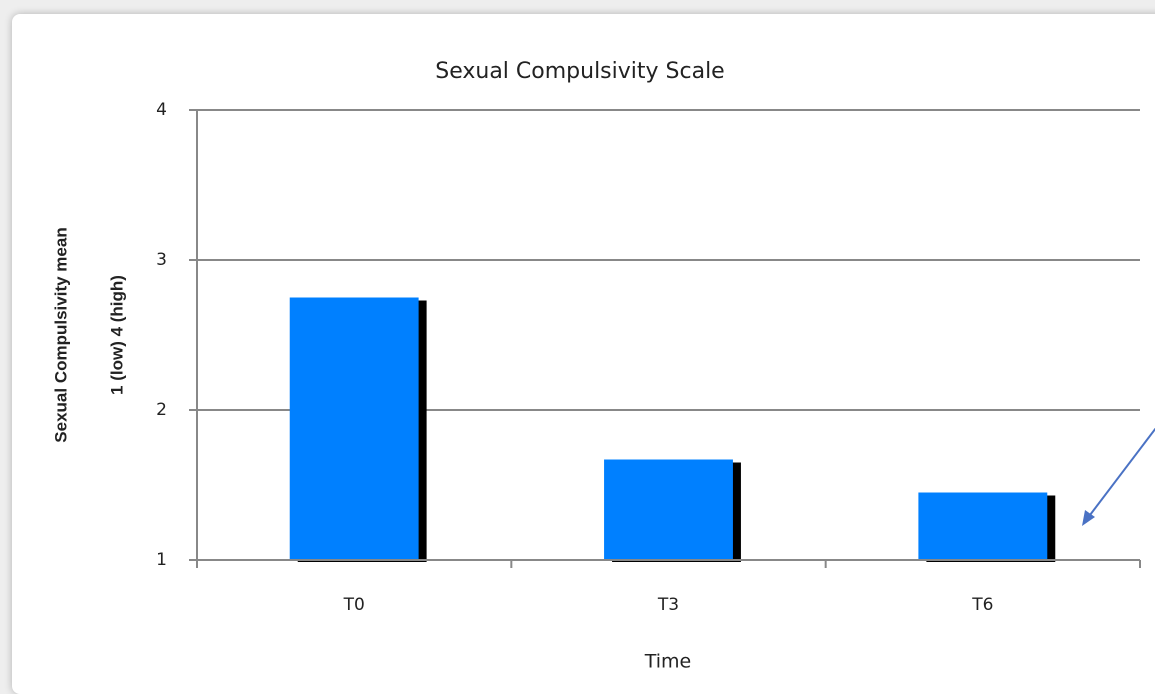 The width and height of the screenshot is (1155, 694). What do you see at coordinates (579, 71) in the screenshot?
I see `chart-title: Sexual Compulsivity Scale` at bounding box center [579, 71].